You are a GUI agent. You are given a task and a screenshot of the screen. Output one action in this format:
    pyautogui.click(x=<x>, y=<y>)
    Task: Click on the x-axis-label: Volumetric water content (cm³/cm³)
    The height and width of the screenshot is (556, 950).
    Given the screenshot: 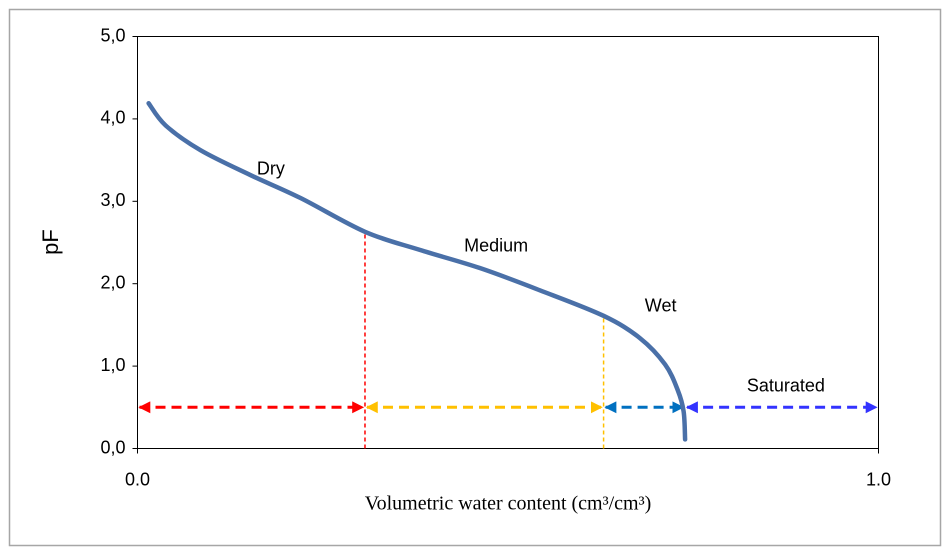 What is the action you would take?
    pyautogui.click(x=508, y=504)
    